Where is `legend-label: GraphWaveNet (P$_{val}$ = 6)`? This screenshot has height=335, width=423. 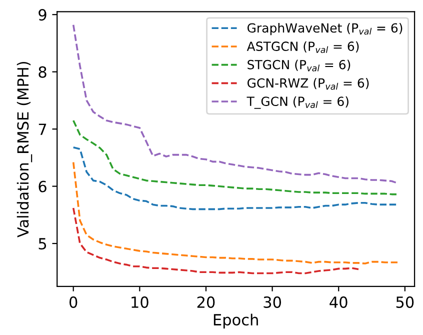
legend-label: GraphWaveNet (P$_{val}$ = 6) is located at coordinates (324, 29).